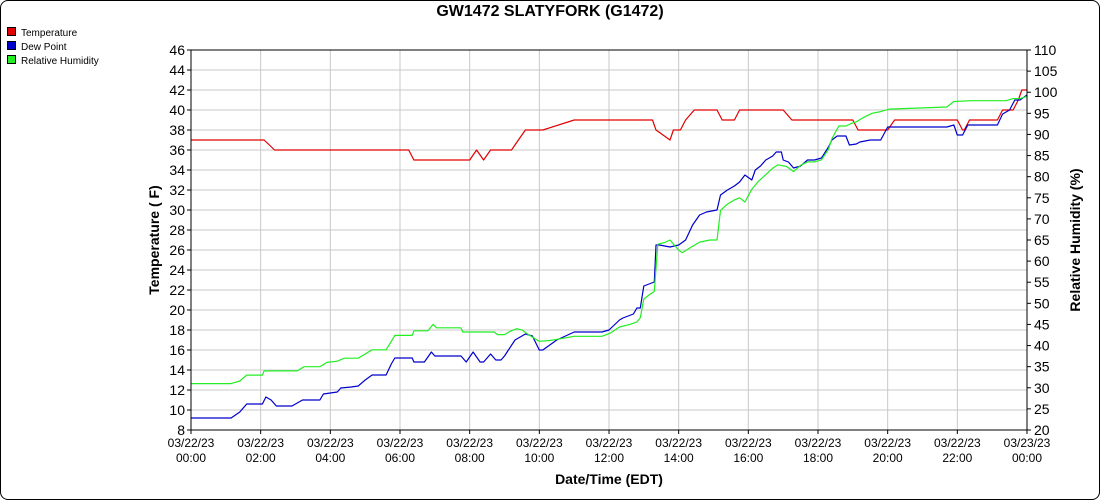 This screenshot has height=500, width=1100. Describe the element at coordinates (330, 458) in the screenshot. I see `x-tick-time: 04:00` at that location.